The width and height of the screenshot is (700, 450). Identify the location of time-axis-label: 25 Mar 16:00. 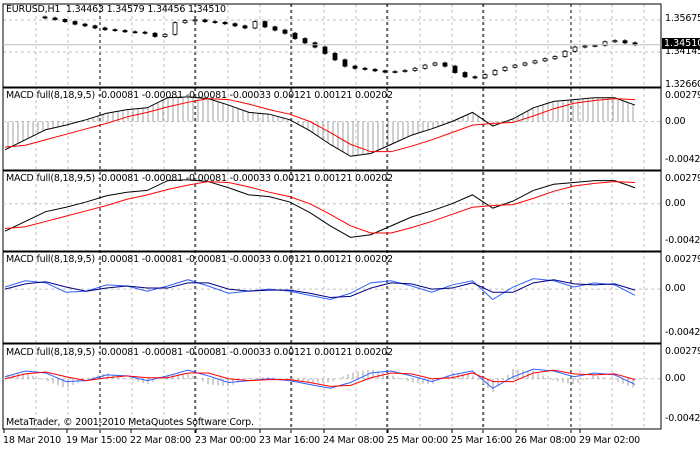
(482, 440).